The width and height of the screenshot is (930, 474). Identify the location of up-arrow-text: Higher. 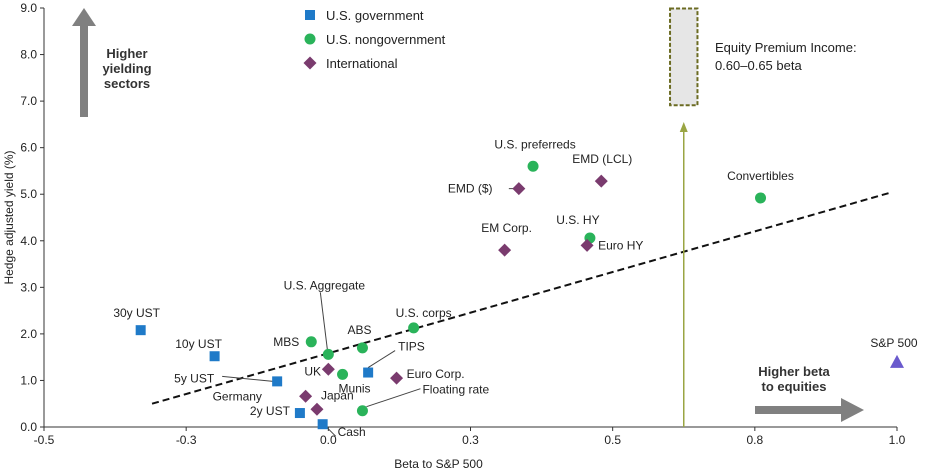
(126, 53).